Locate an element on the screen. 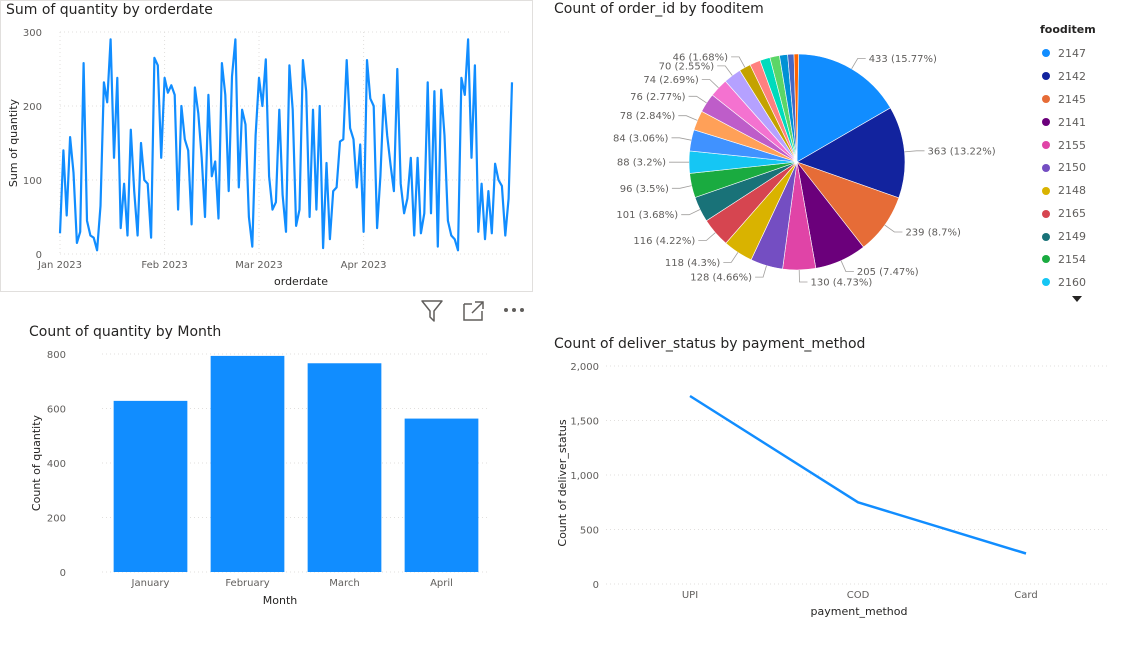  legend-label: 2155 is located at coordinates (1072, 145).